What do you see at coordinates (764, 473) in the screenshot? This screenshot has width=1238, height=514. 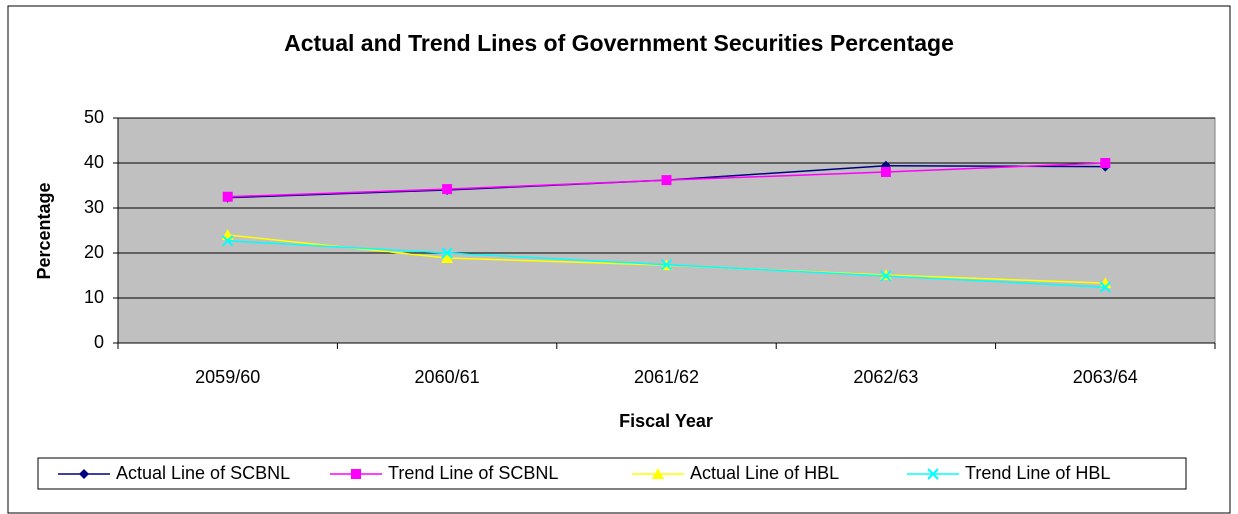 I see `legend-label: Actual Line of HBL` at bounding box center [764, 473].